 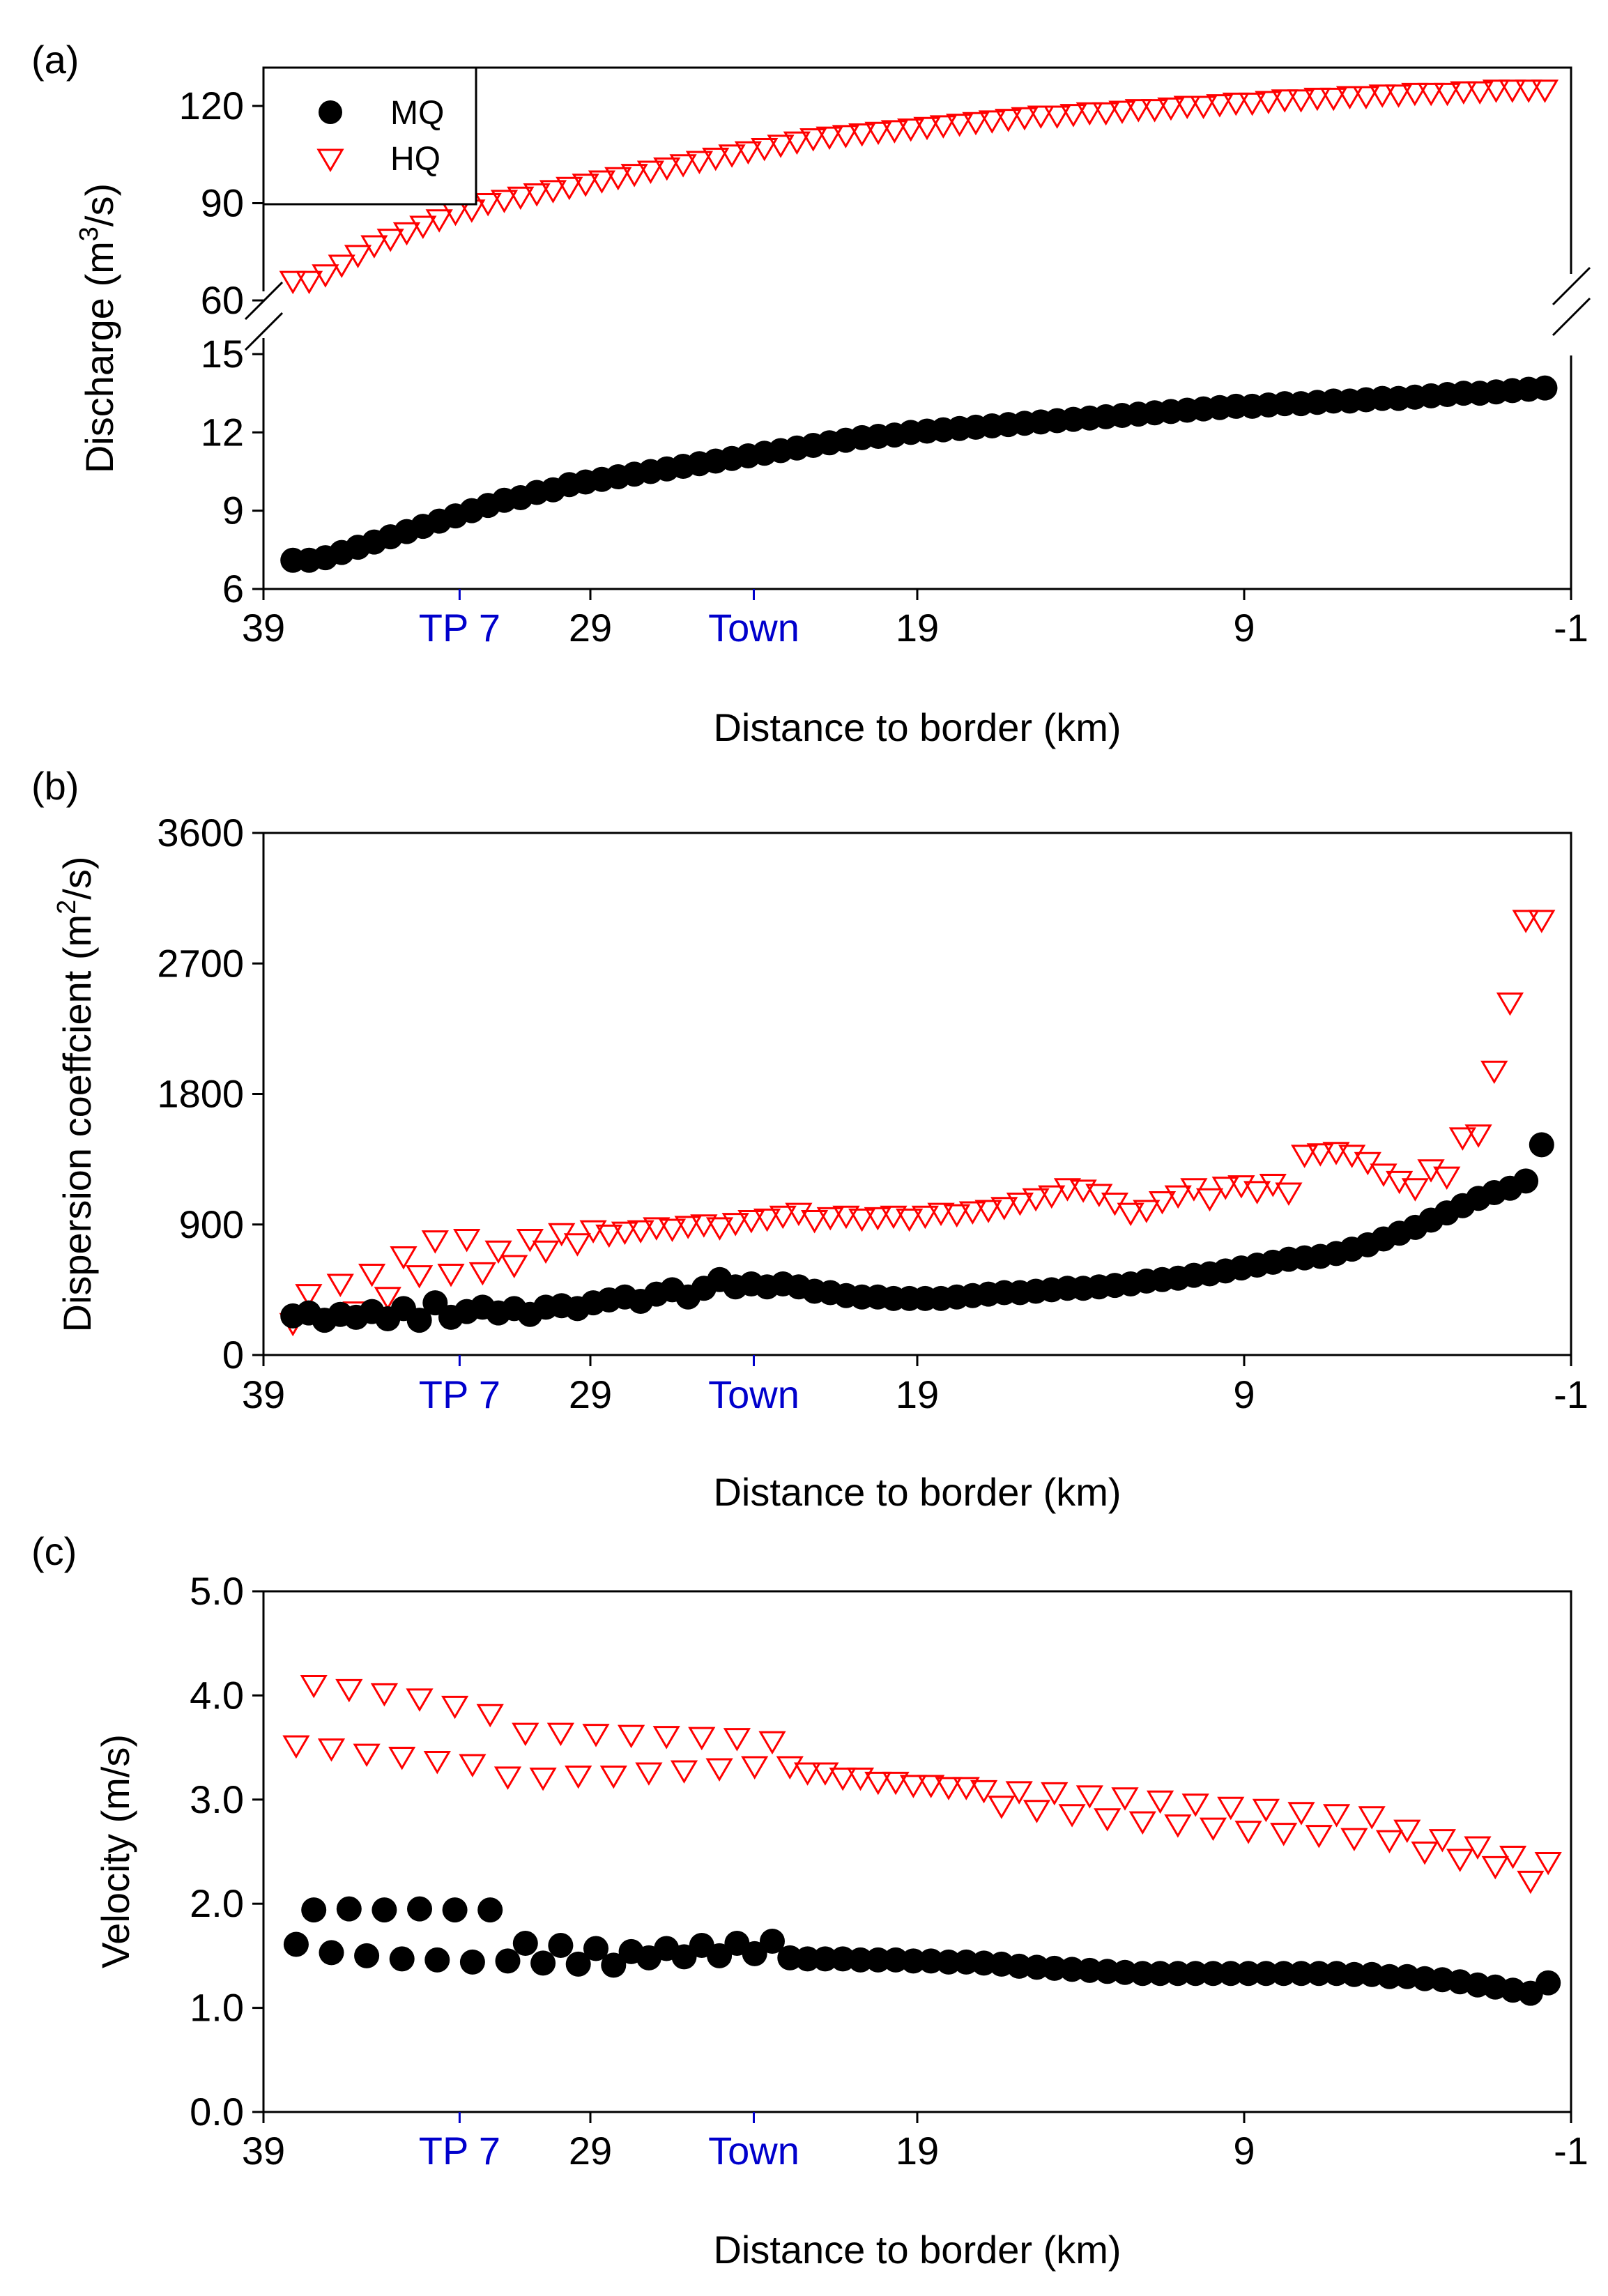 What do you see at coordinates (919, 187) in the screenshot?
I see `panel-a-hq-series` at bounding box center [919, 187].